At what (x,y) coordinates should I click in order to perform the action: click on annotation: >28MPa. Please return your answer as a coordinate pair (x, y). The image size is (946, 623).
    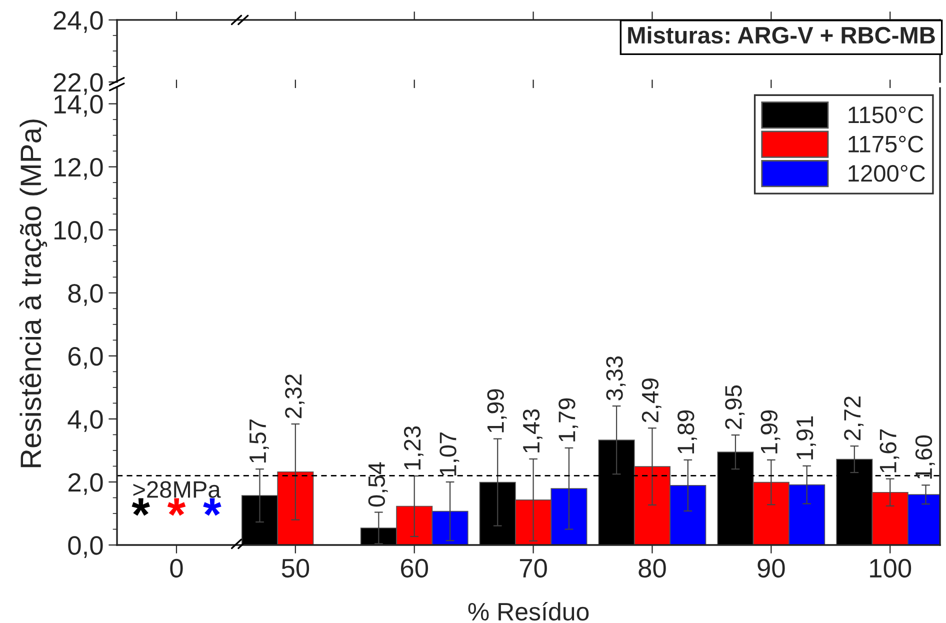
    Looking at the image, I should click on (177, 489).